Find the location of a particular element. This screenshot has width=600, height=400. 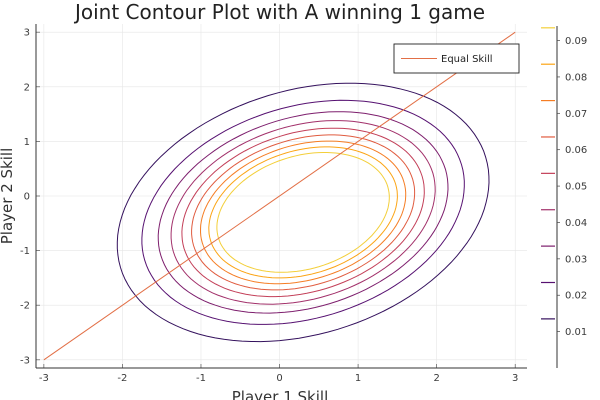

x-tick-label: 1 is located at coordinates (358, 378).